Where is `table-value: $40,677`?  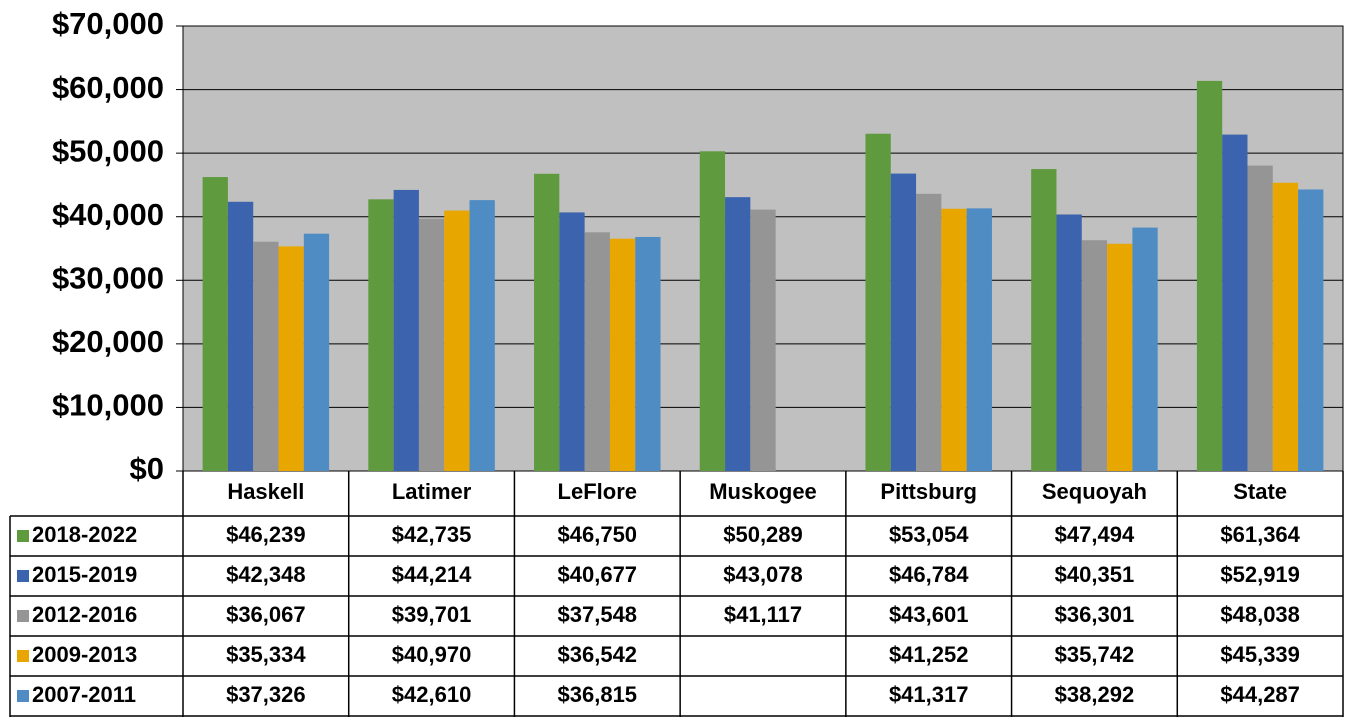
table-value: $40,677 is located at coordinates (598, 574).